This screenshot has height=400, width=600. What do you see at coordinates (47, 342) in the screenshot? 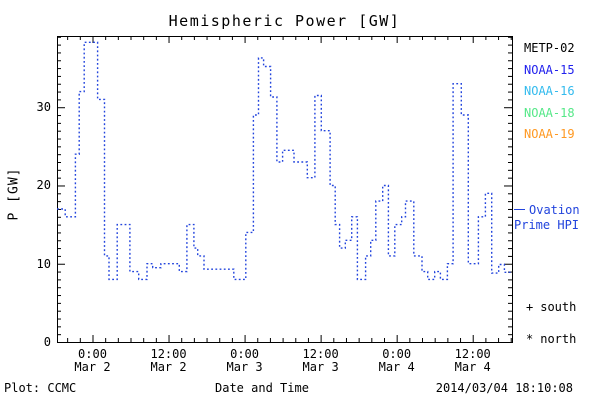
I see `y-tick-label: 0` at bounding box center [47, 342].